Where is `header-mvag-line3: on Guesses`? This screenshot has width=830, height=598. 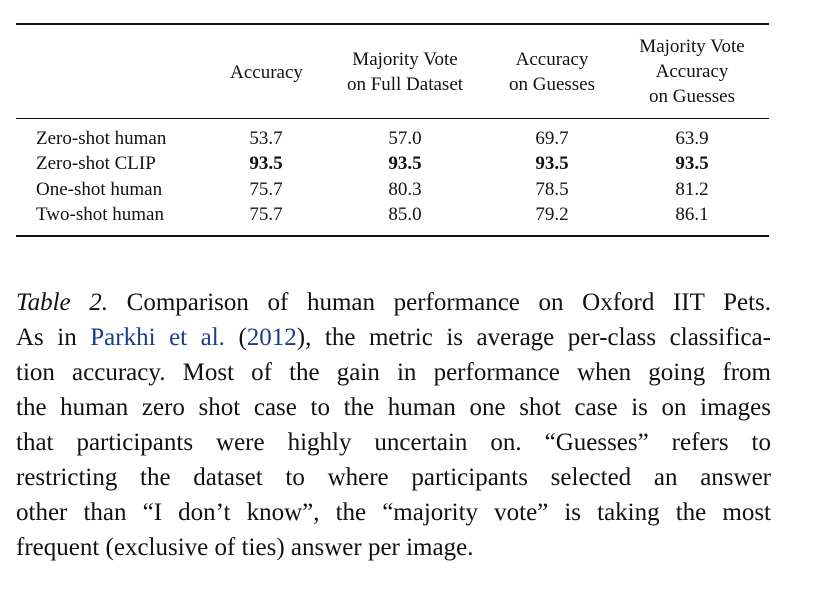
header-mvag-line3: on Guesses is located at coordinates (692, 96).